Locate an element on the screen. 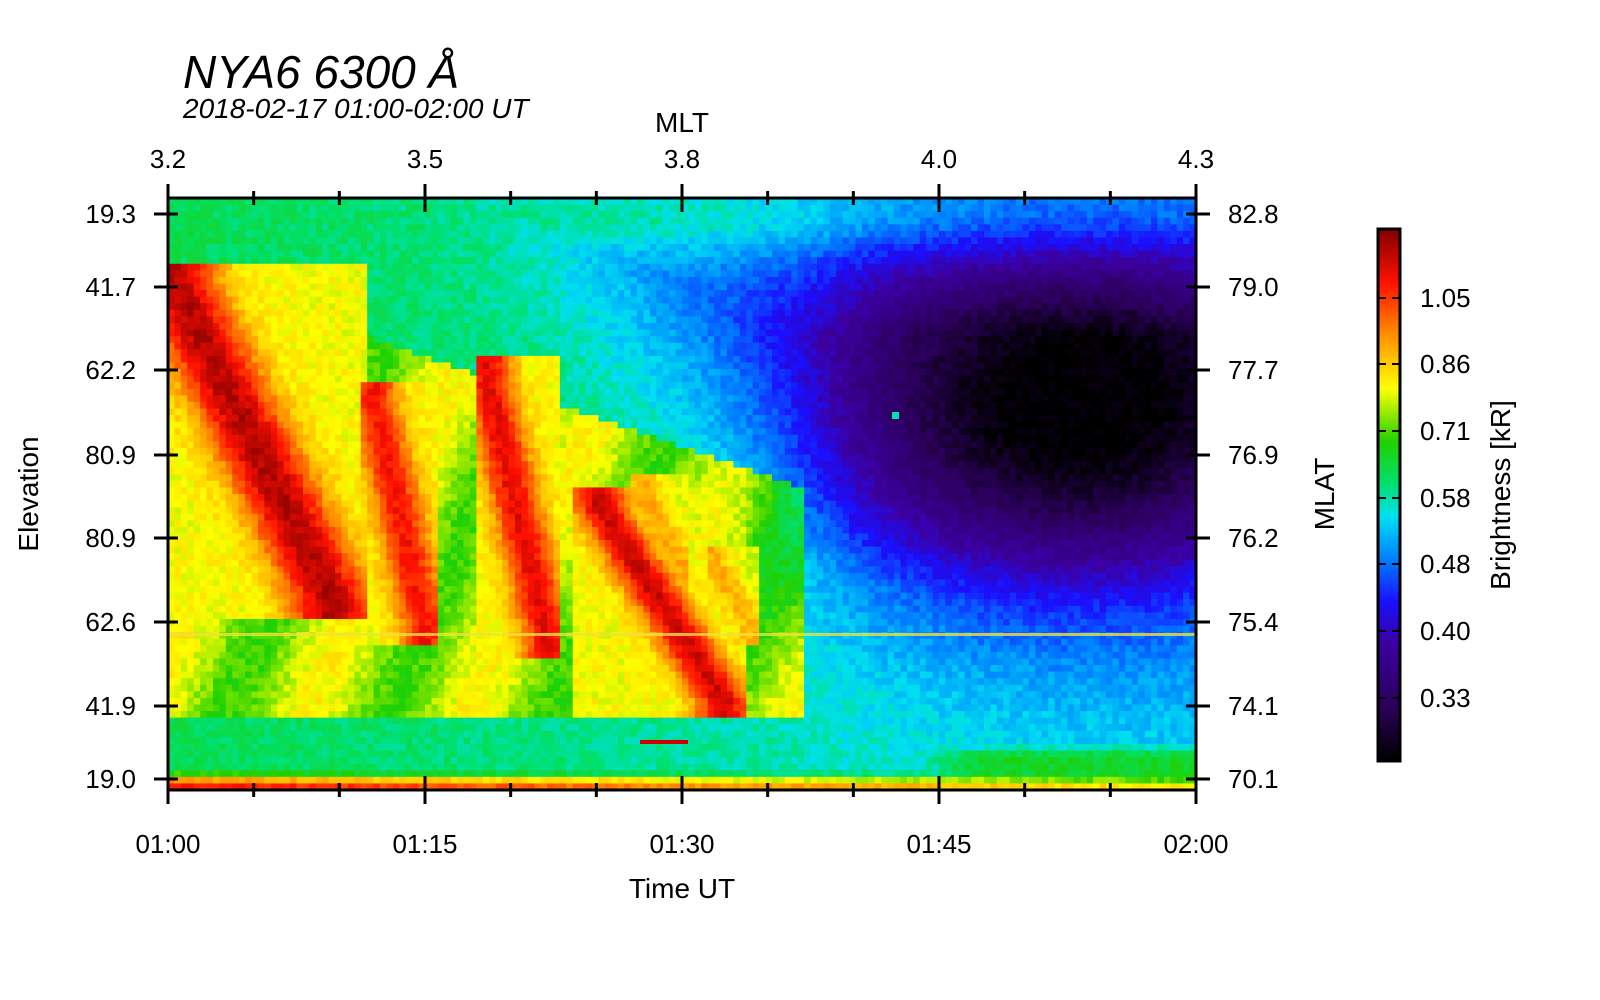  x-top-tick-label: 4.3 is located at coordinates (1196, 159).